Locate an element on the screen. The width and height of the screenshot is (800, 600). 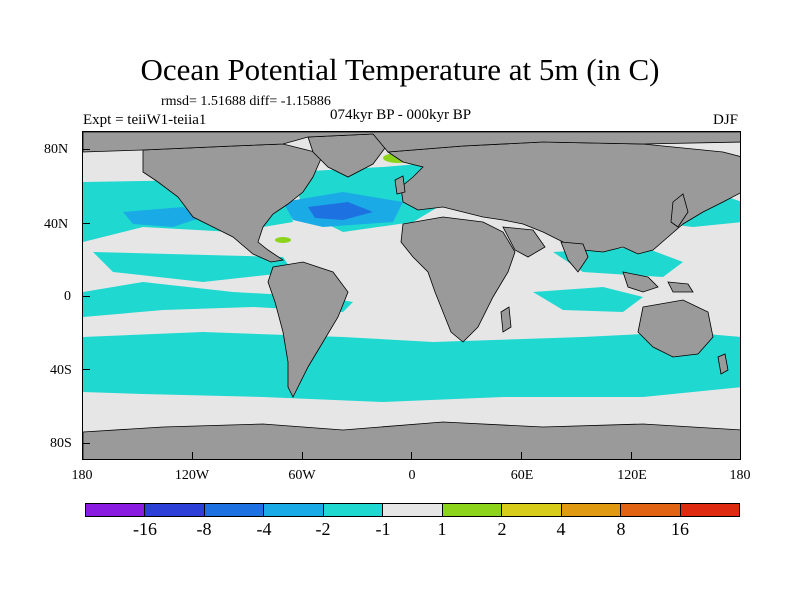
stats-text: rmsd= 1.51688 diff= -1.15886 is located at coordinates (246, 101).